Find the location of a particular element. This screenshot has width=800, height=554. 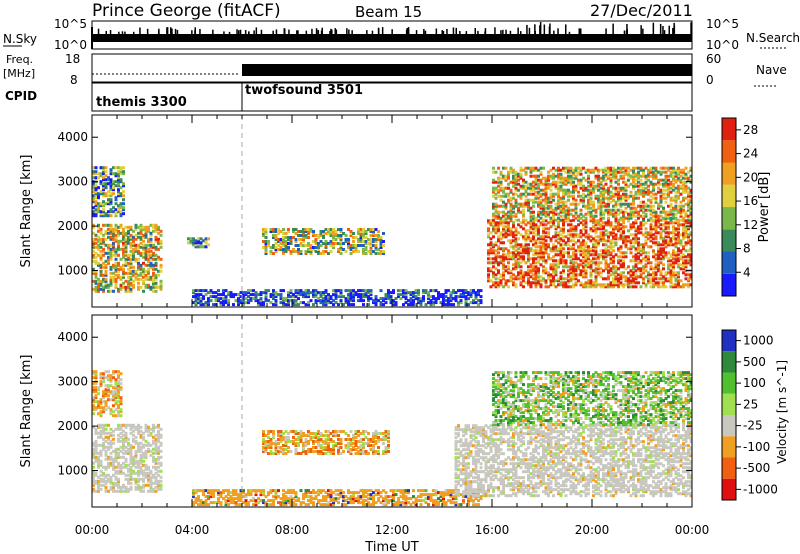

y-tick-label: 2000 is located at coordinates (72, 226).